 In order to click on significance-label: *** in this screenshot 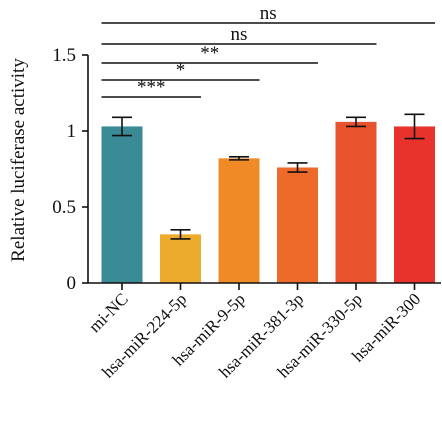, I will do `click(151, 87)`.